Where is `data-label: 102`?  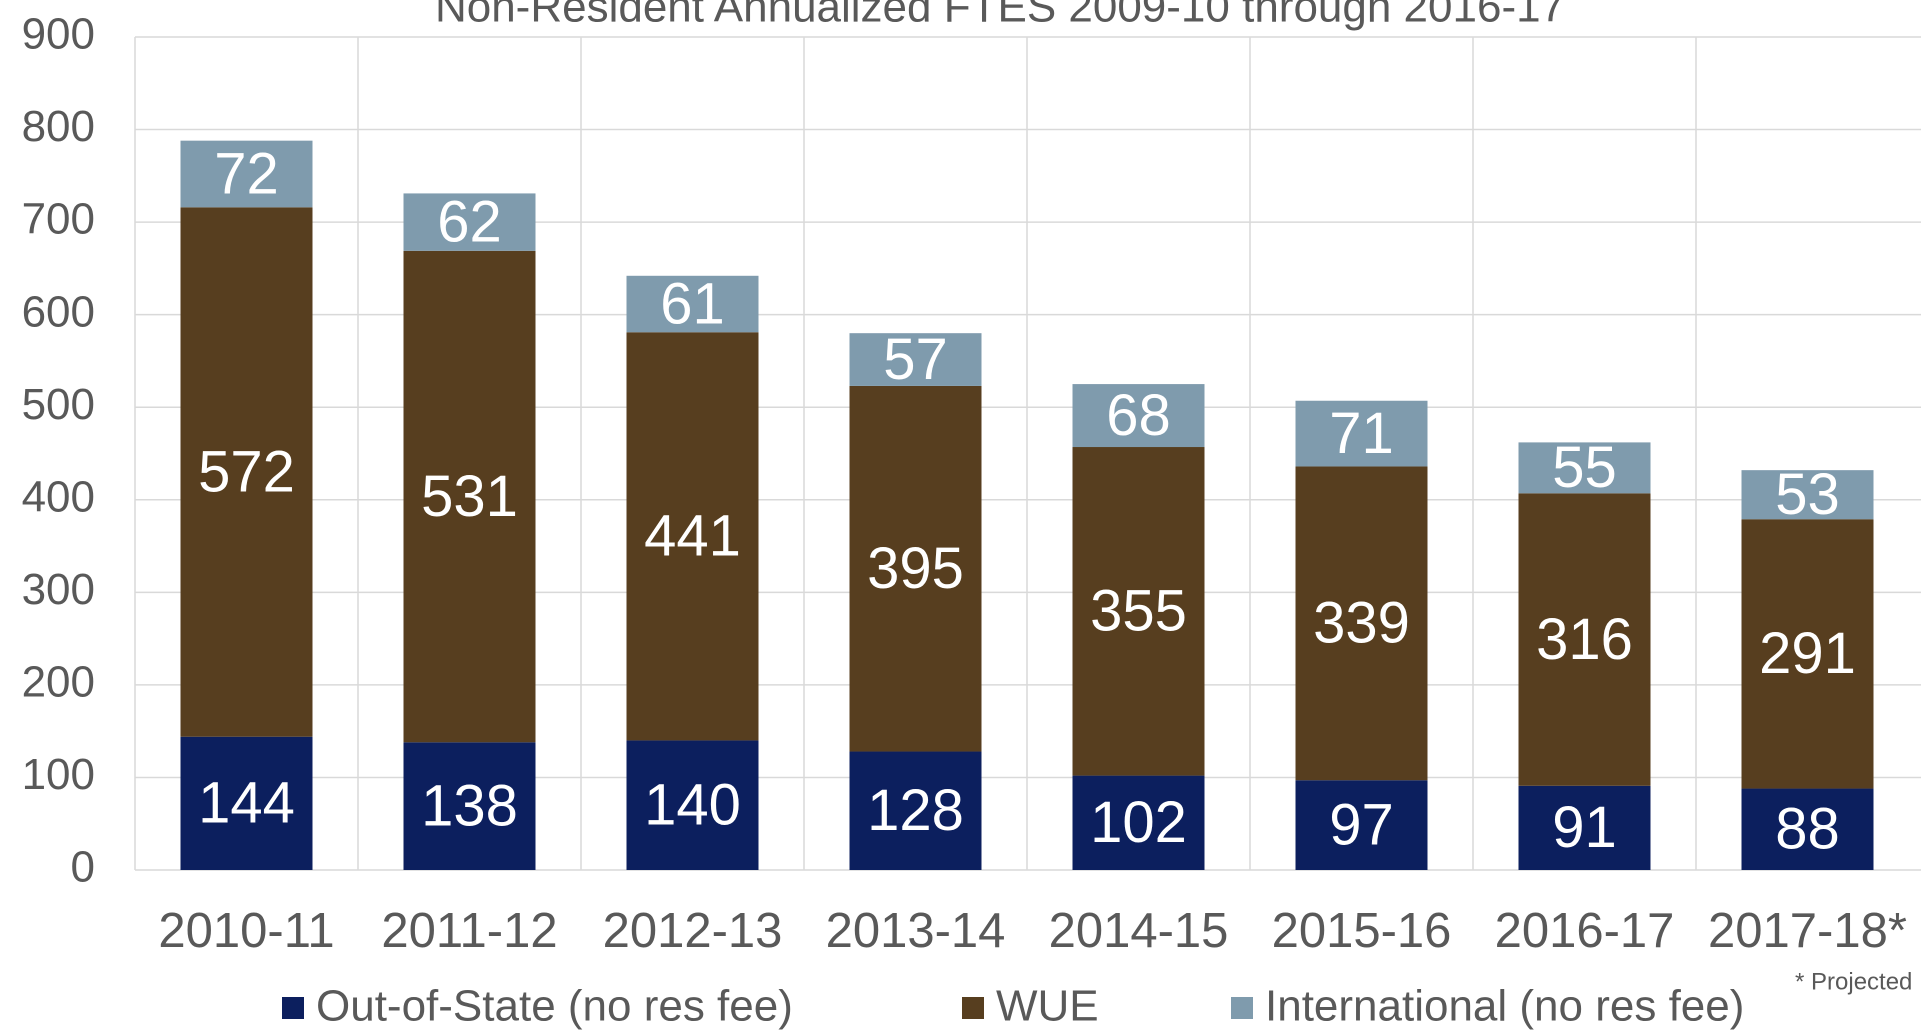 data-label: 102 is located at coordinates (1138, 822).